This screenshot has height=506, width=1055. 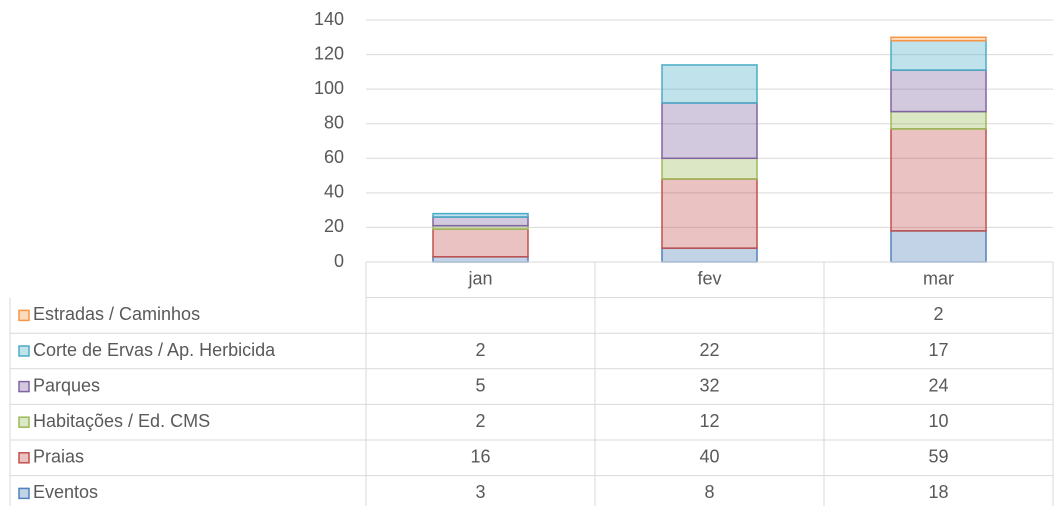 I want to click on data-table-value: 17, so click(x=938, y=350).